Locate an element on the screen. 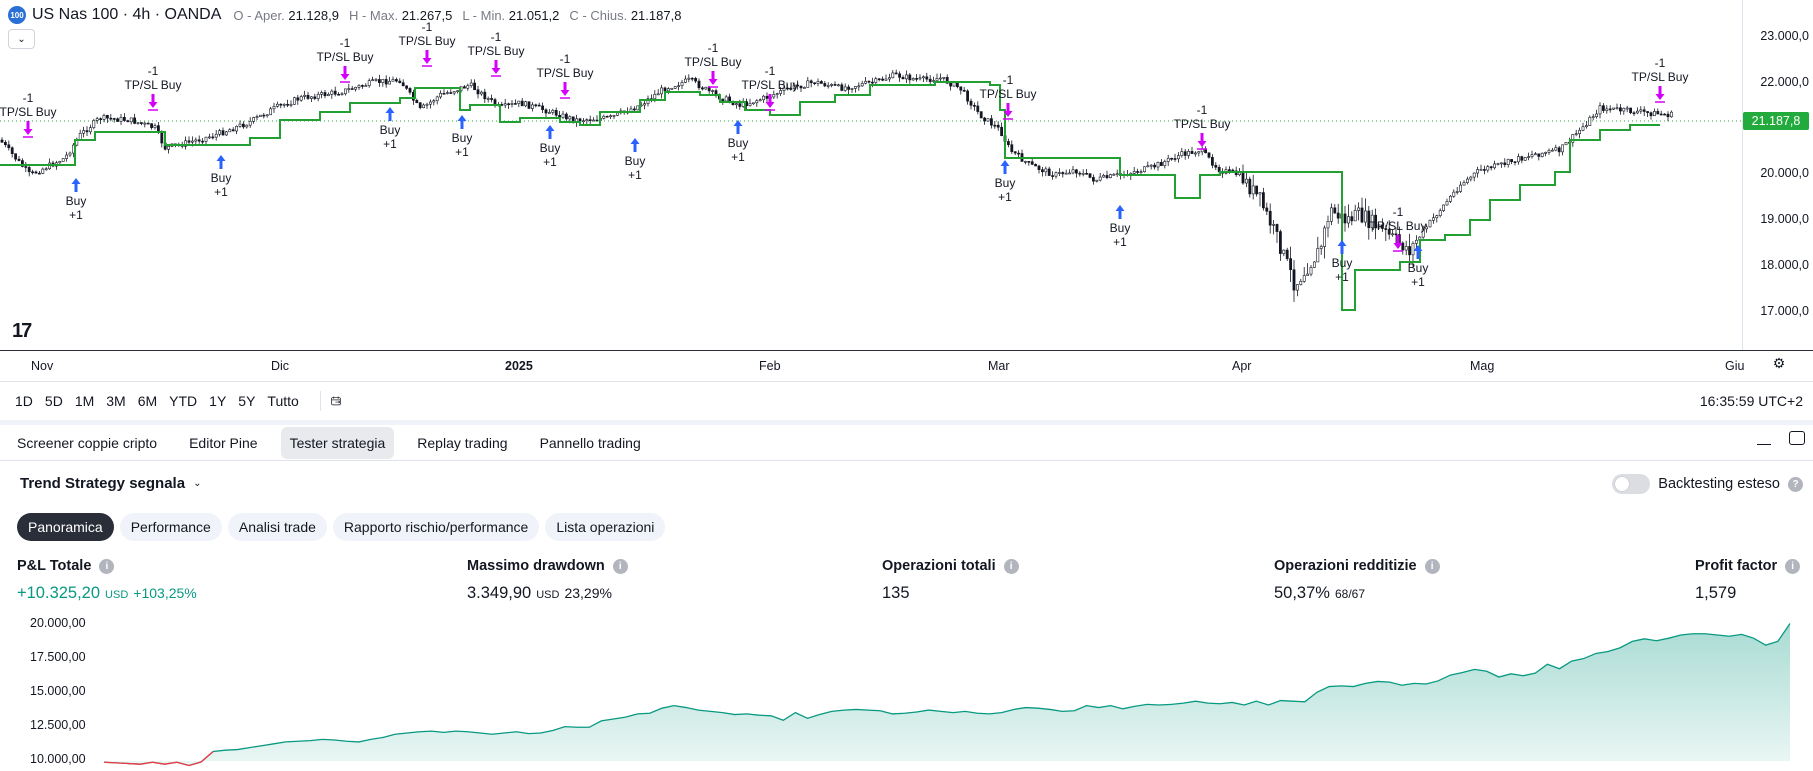 The width and height of the screenshot is (1813, 771). buy-signal-label: Buy is located at coordinates (635, 161).